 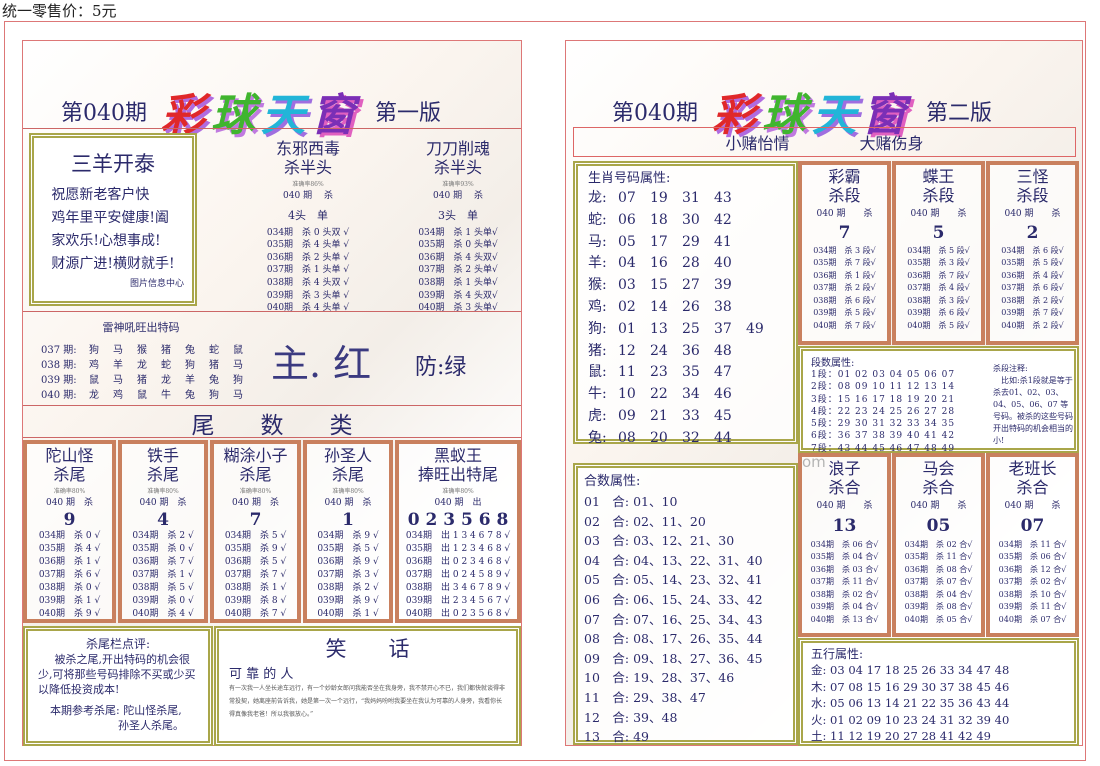 What do you see at coordinates (685, 221) in the screenshot?
I see `zodiac-row: 蛇: 06 18 30 42` at bounding box center [685, 221].